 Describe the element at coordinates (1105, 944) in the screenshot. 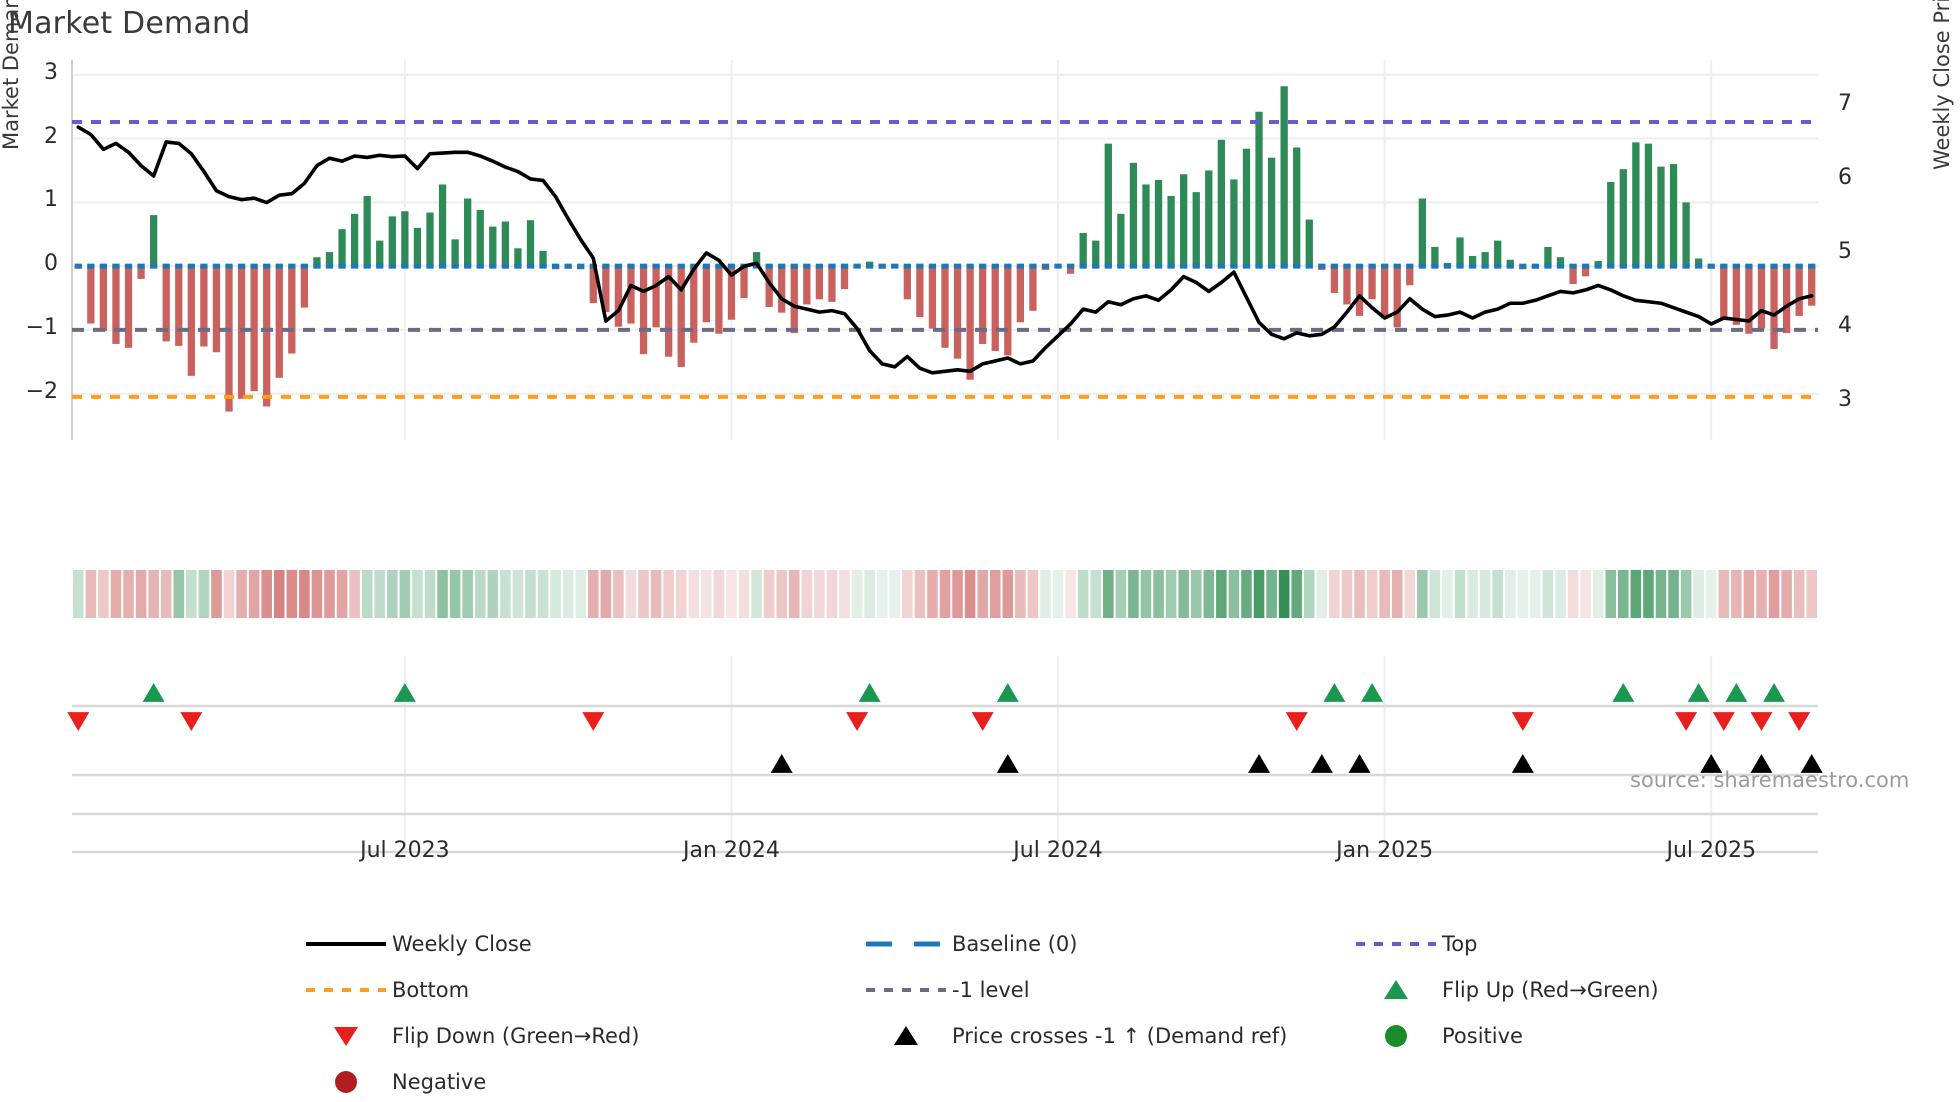

I see `legend-item: Baseline (0)` at that location.